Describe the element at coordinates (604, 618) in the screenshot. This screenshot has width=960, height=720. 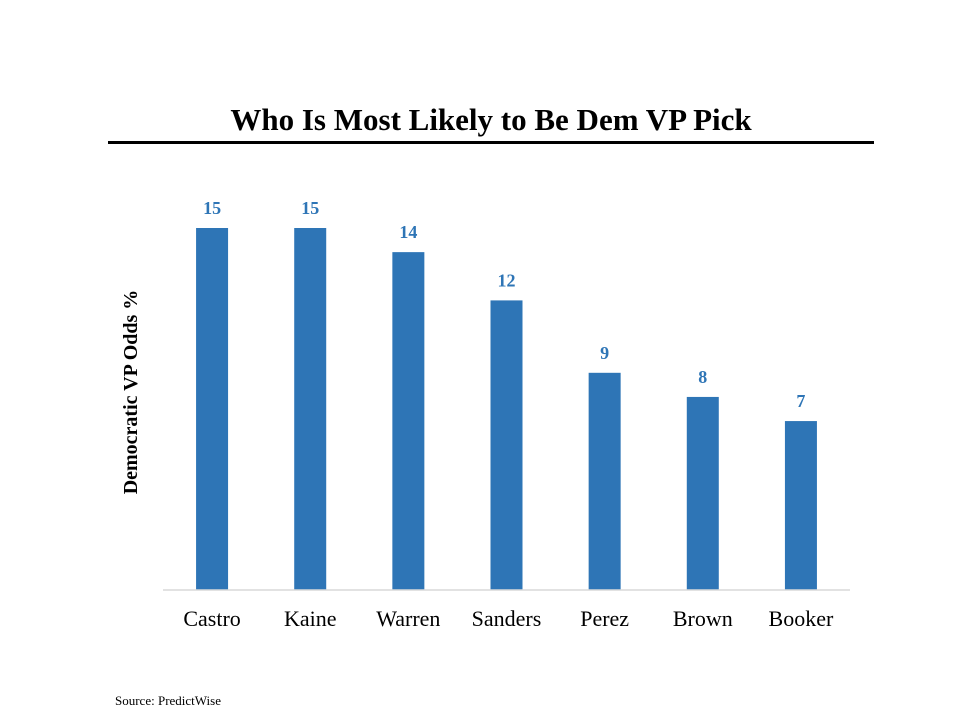
I see `x-tick-label-perez: Perez` at that location.